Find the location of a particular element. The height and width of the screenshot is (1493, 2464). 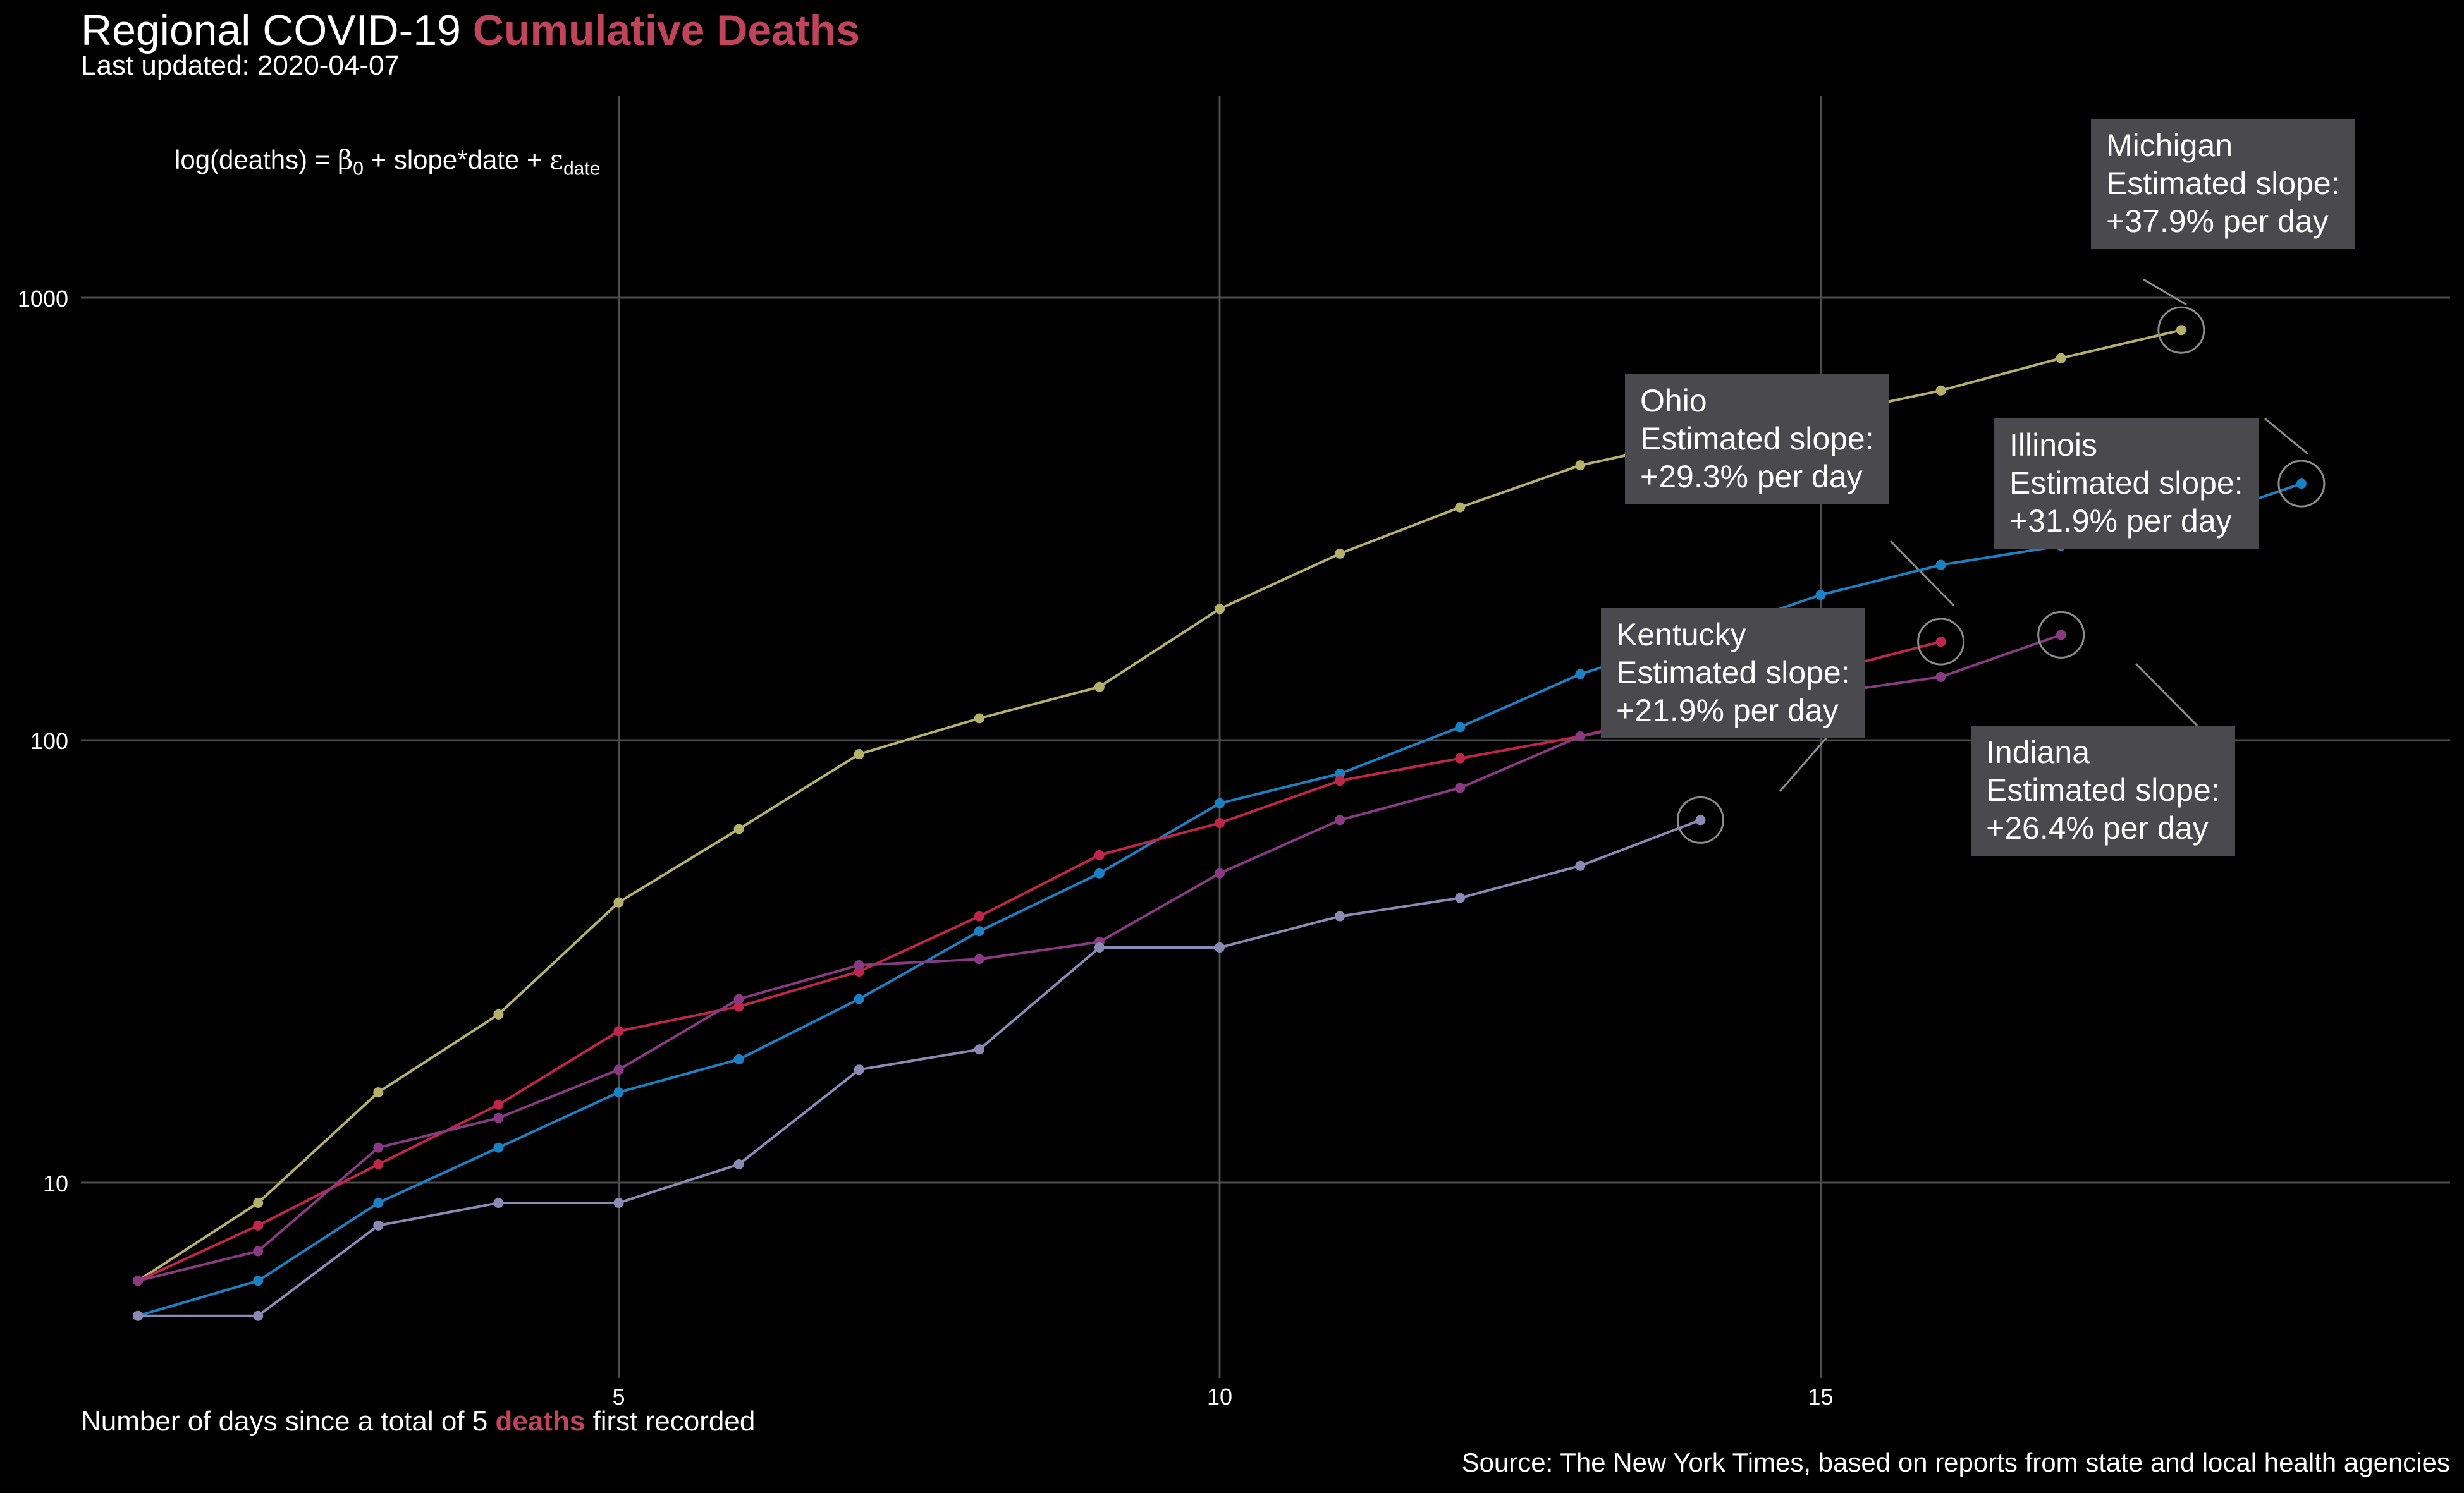

xlabel-prefix: Number of days since a total of 5 is located at coordinates (284, 1422).